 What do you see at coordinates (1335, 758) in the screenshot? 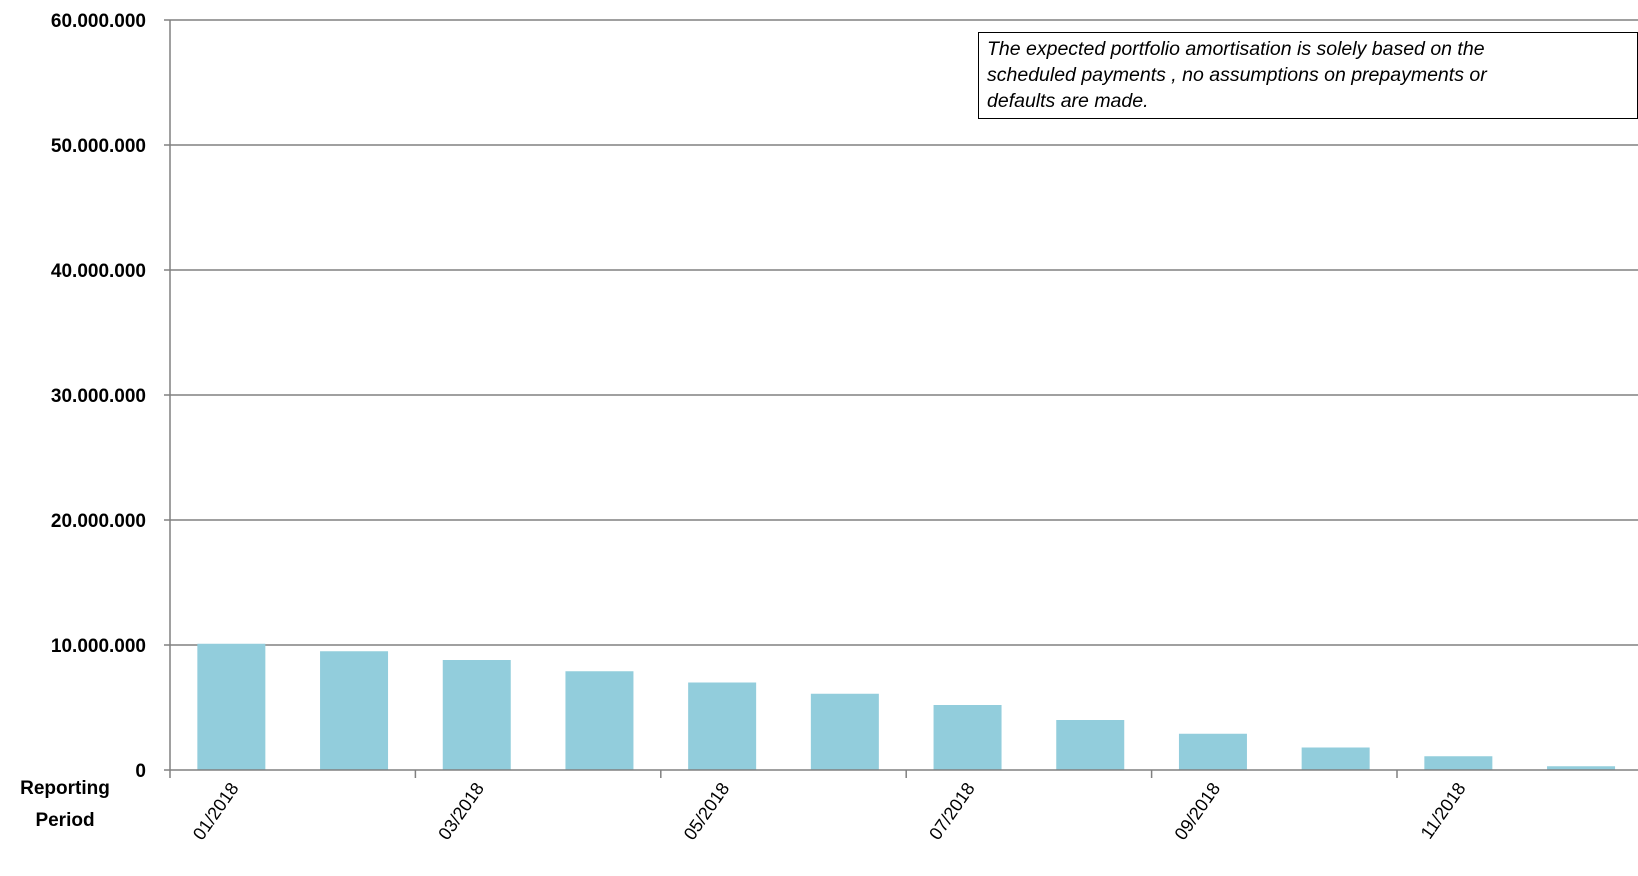
I see `bar-10-2018` at bounding box center [1335, 758].